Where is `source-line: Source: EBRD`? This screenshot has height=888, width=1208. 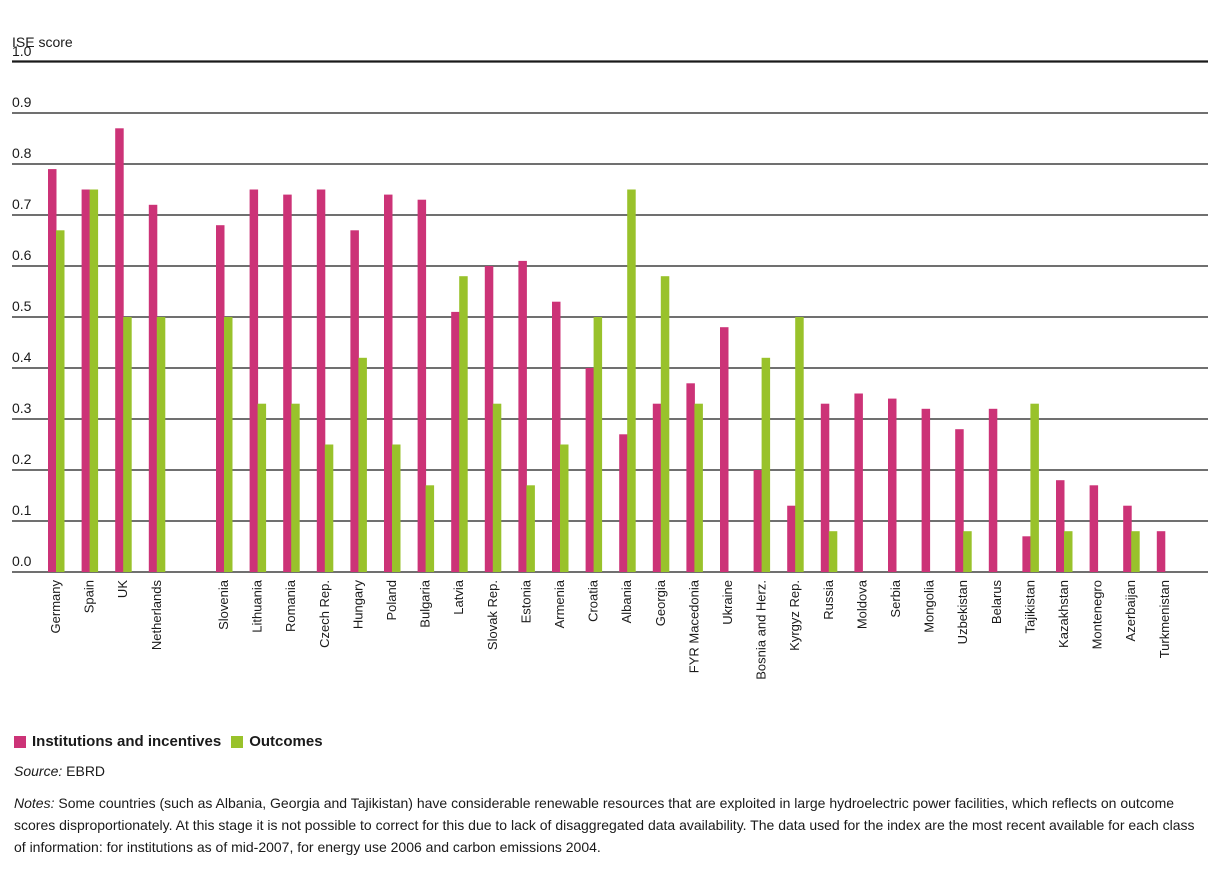 source-line: Source: EBRD is located at coordinates (59, 771).